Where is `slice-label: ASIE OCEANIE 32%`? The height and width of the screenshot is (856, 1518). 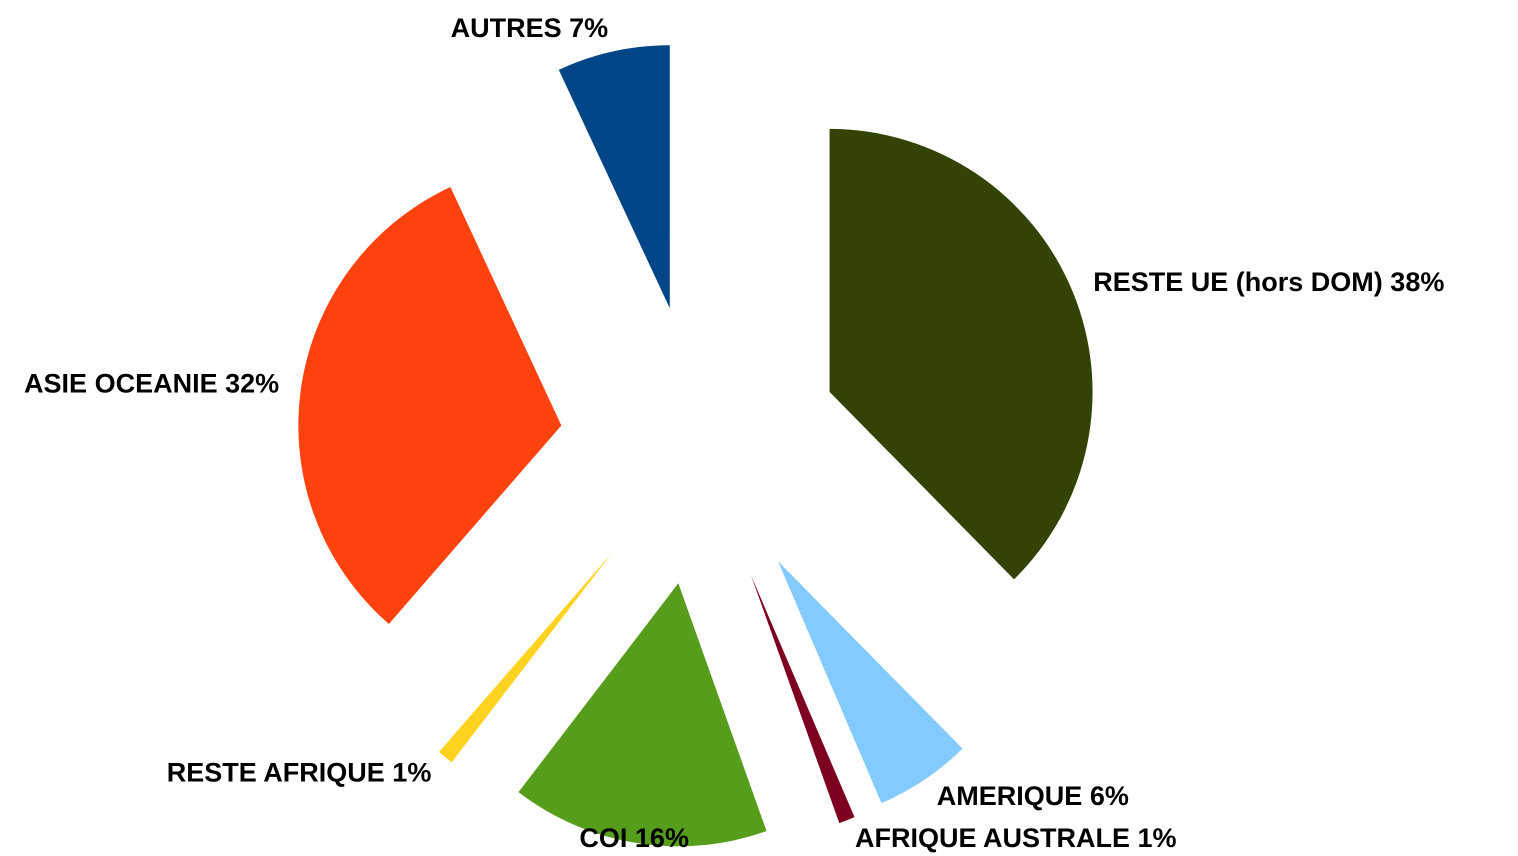
slice-label: ASIE OCEANIE 32% is located at coordinates (151, 384).